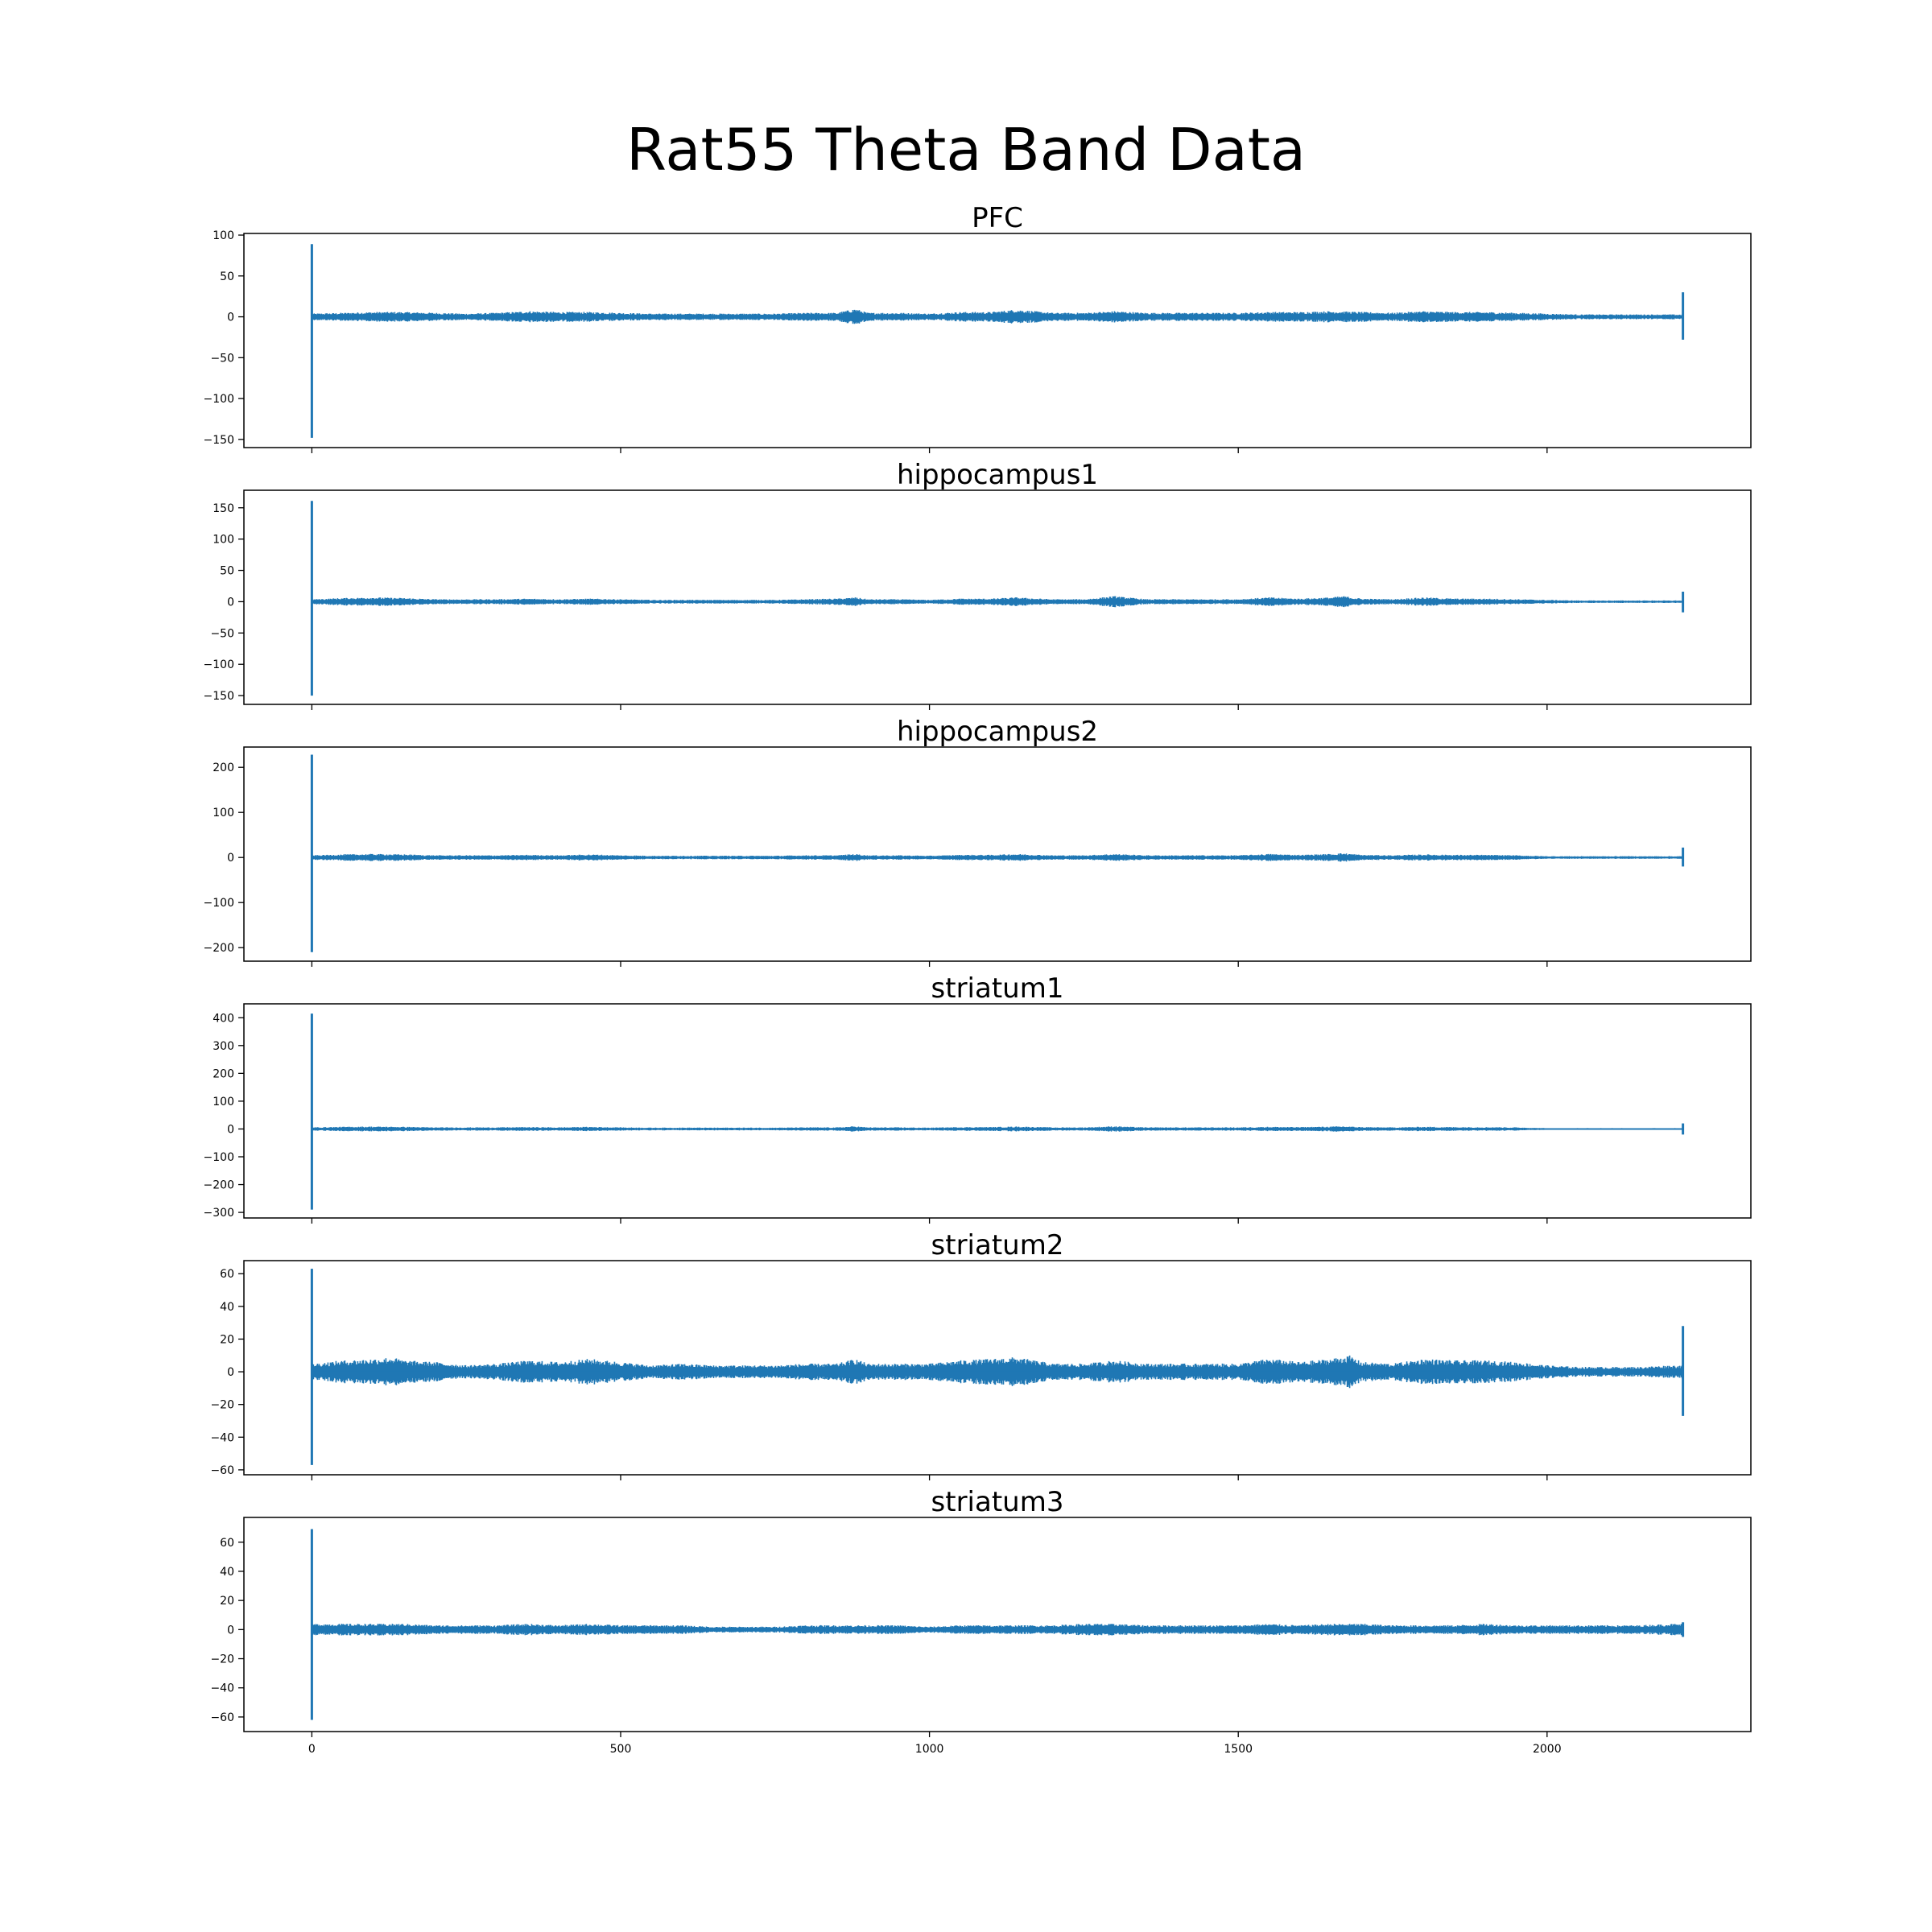  What do you see at coordinates (1238, 1749) in the screenshot?
I see `x-tick-label: 1500` at bounding box center [1238, 1749].